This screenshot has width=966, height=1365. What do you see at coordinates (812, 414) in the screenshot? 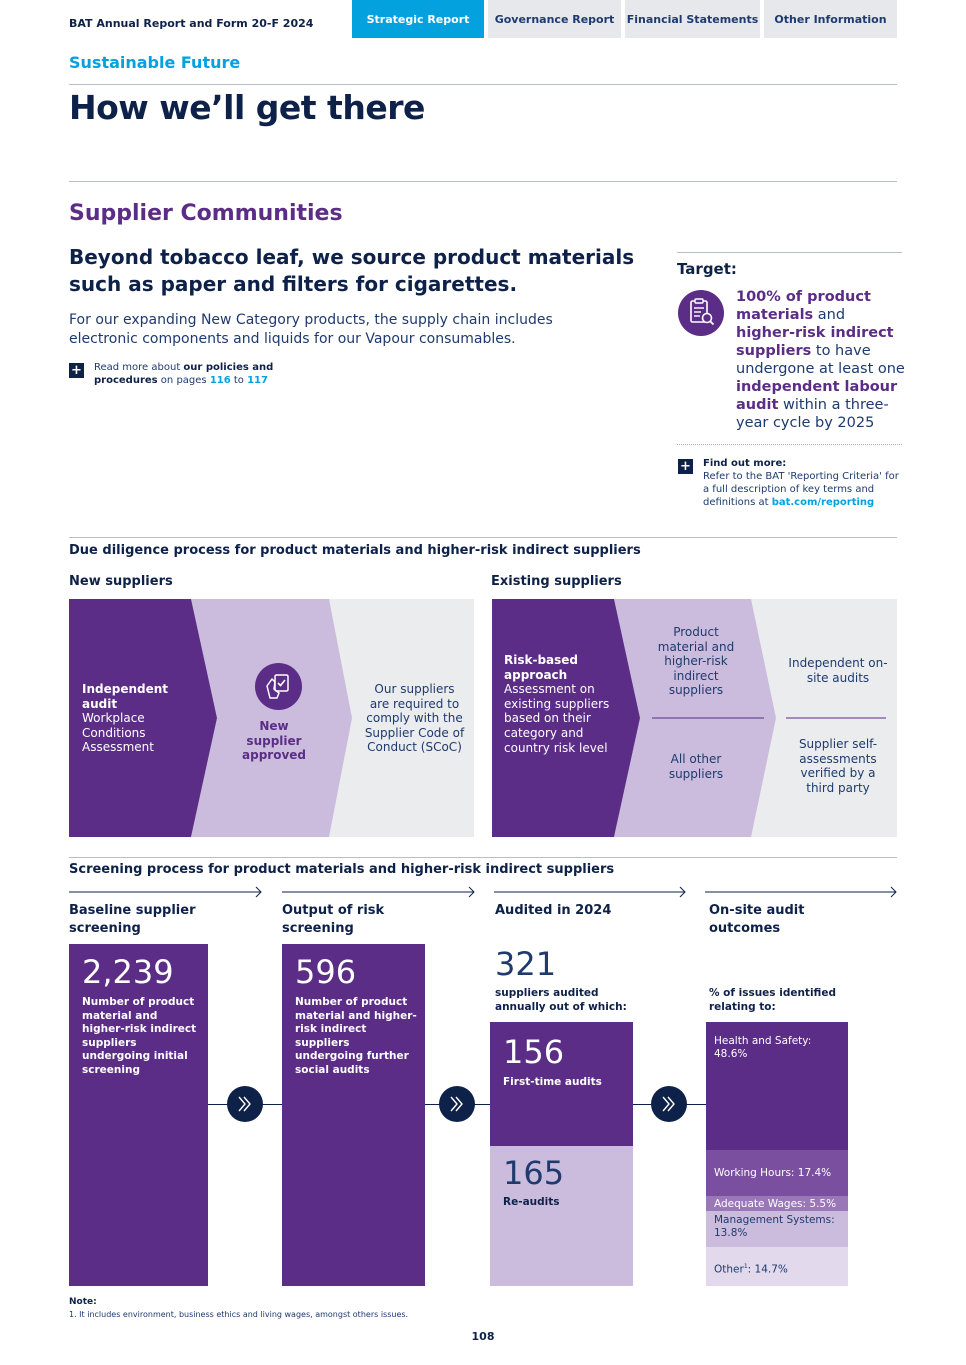
I see `target-text-part: within a three-year cycle by 2025` at bounding box center [812, 414].